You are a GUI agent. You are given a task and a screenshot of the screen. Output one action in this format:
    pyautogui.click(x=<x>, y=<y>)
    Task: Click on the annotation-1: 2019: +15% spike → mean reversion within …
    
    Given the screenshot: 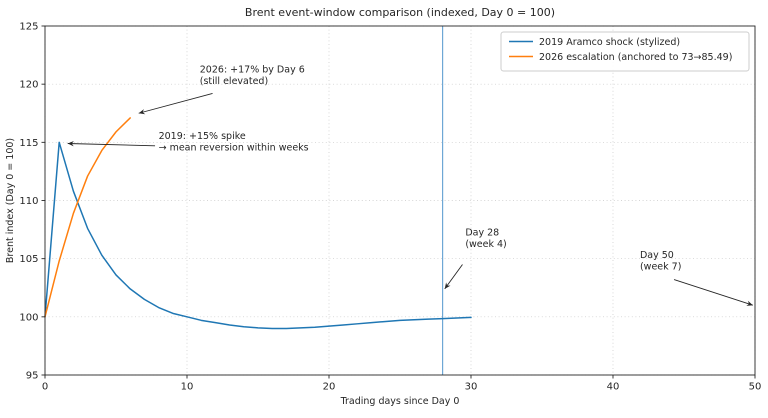 What is the action you would take?
    pyautogui.click(x=188, y=142)
    